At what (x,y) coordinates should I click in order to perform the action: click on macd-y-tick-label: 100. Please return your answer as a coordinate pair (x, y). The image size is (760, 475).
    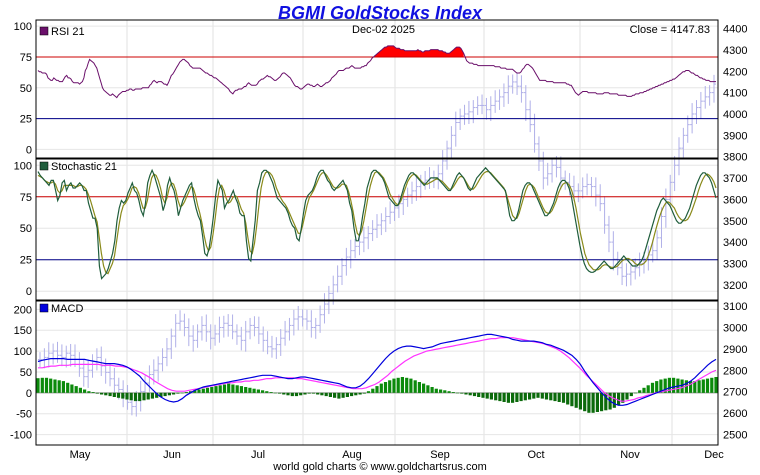
    Looking at the image, I should click on (23, 352).